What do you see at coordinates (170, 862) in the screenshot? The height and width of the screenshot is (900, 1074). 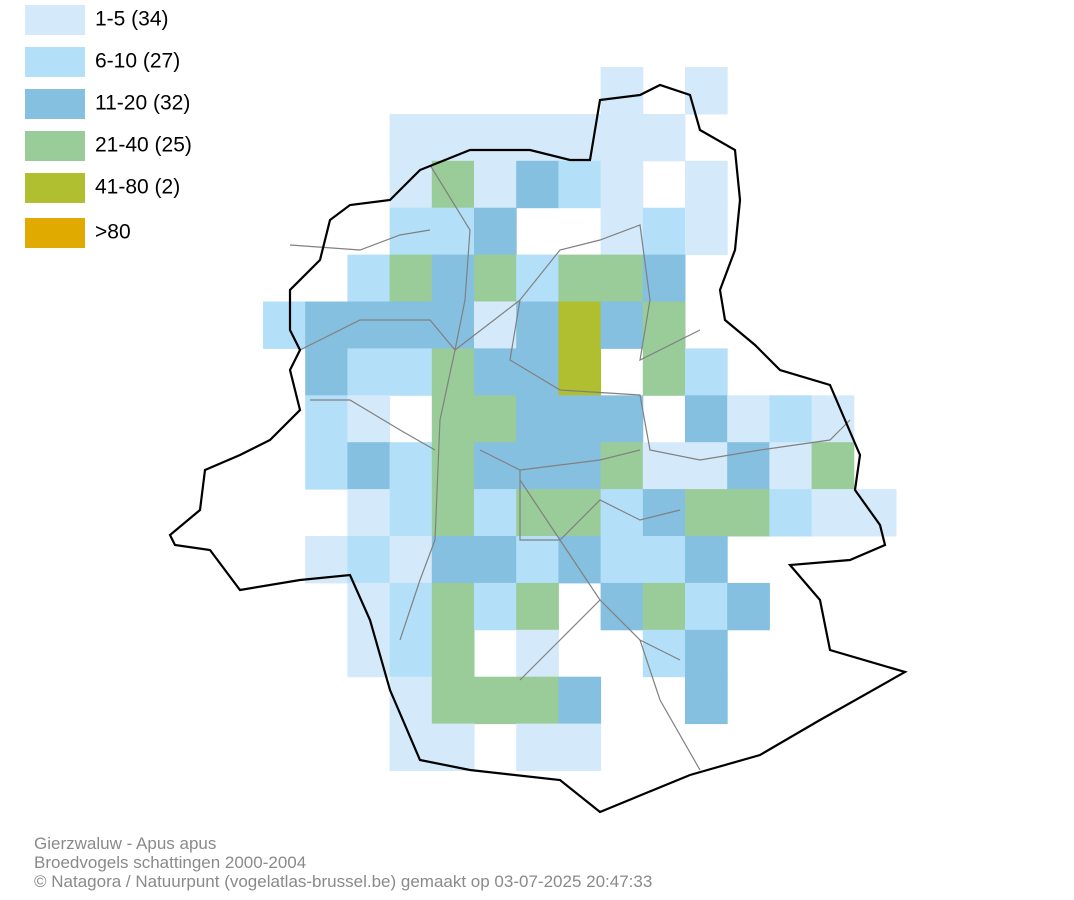 I see `footer-line: Broedvogels schattingen 2000-2004` at bounding box center [170, 862].